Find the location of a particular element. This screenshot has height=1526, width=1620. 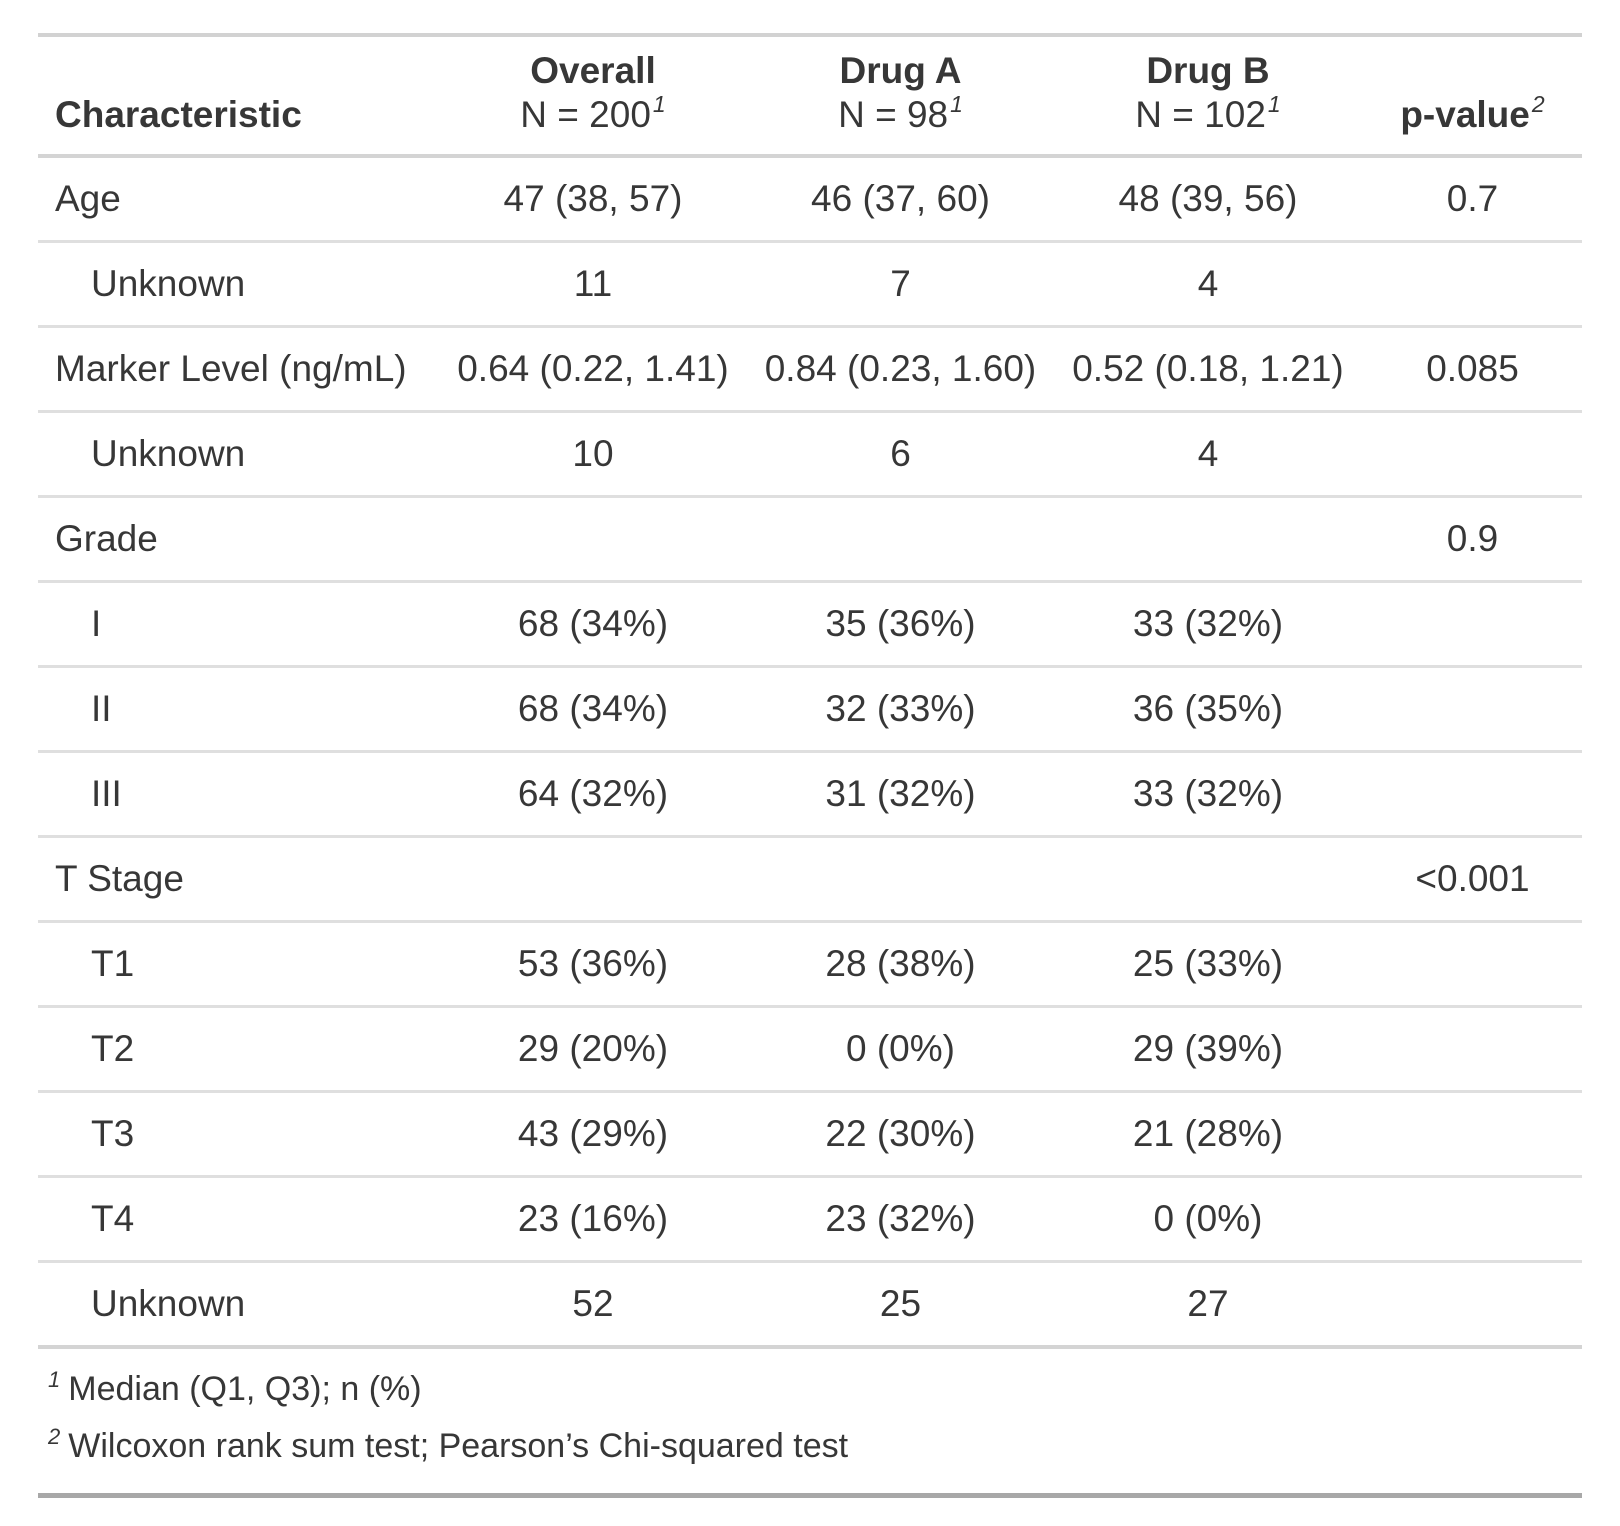

row-label: III is located at coordinates (238, 794).